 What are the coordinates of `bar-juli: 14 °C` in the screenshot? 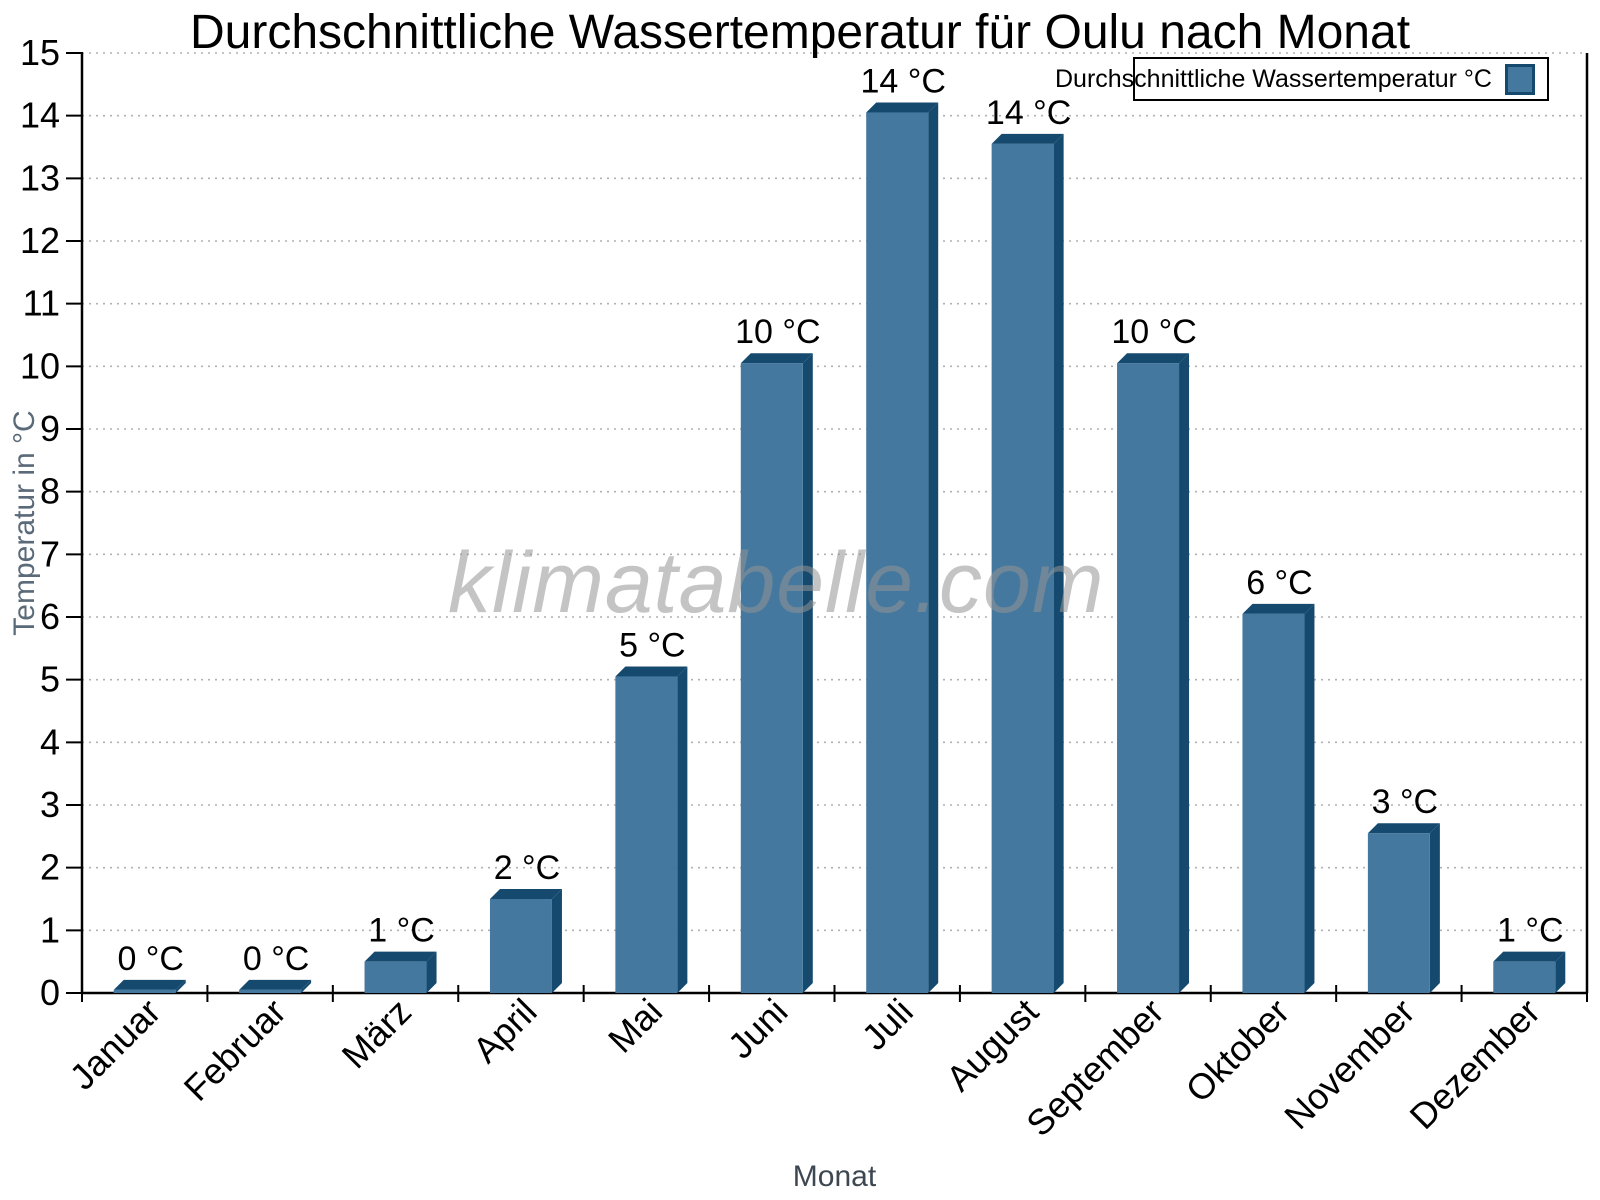 It's located at (903, 528).